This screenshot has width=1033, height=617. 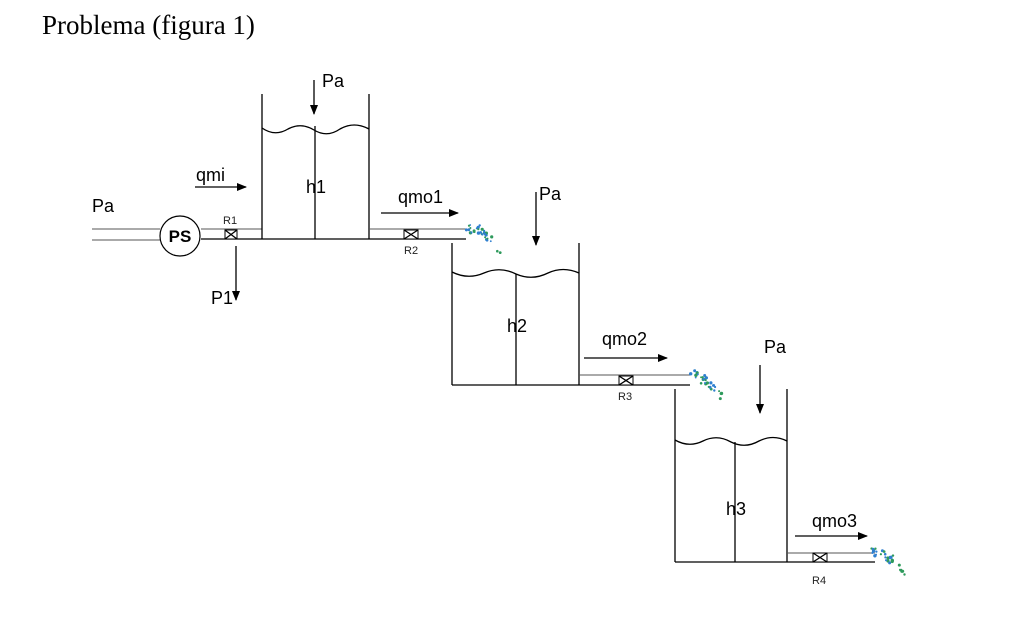 I want to click on valve-r3, so click(x=626, y=380).